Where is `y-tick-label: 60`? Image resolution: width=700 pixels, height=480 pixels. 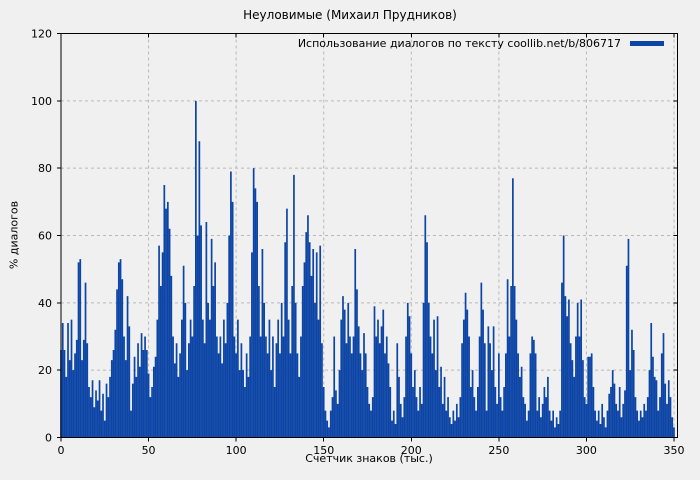
y-tick-label: 60 is located at coordinates (45, 236).